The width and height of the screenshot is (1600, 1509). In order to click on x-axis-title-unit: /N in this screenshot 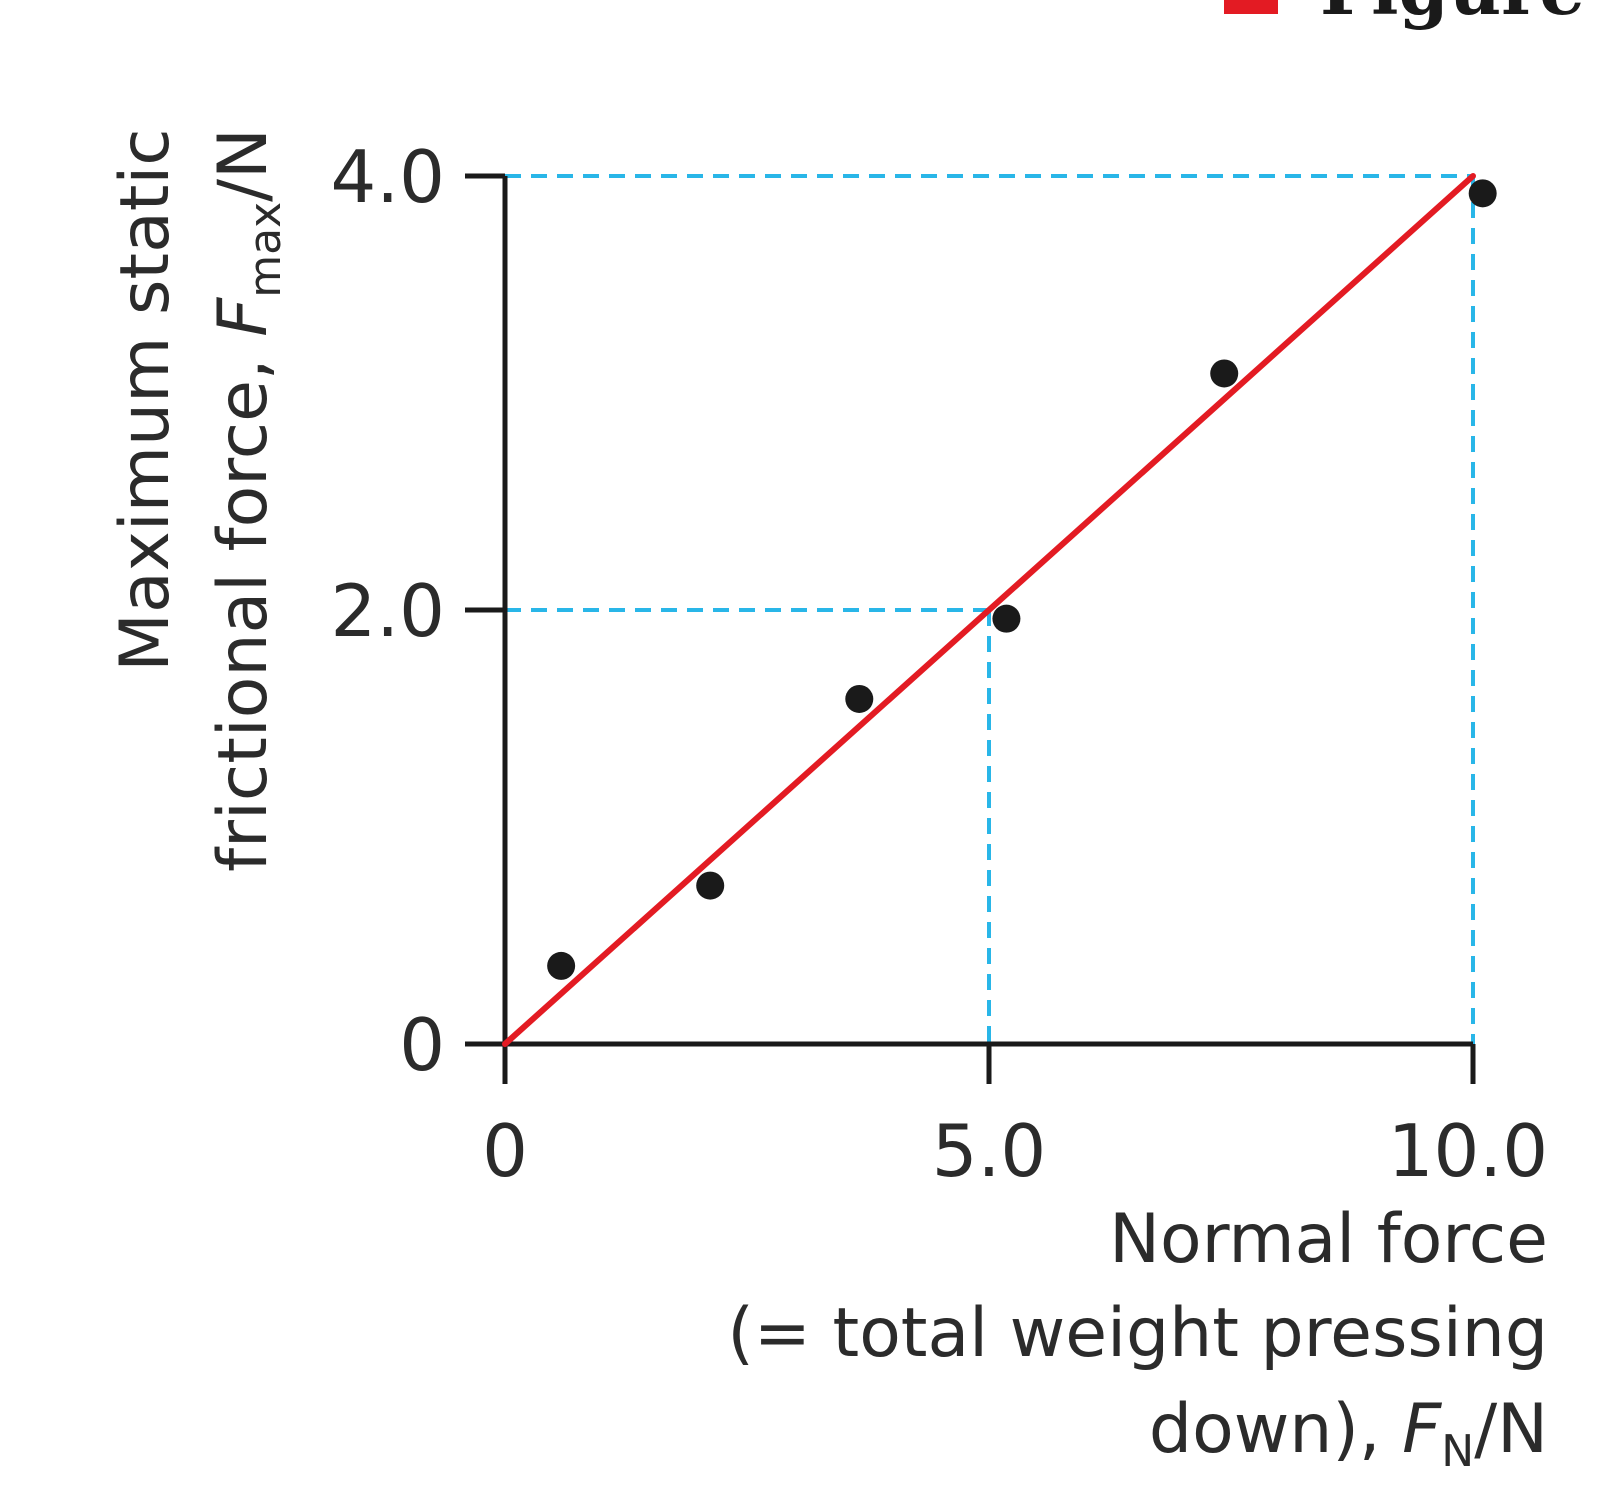, I will do `click(1511, 1429)`.